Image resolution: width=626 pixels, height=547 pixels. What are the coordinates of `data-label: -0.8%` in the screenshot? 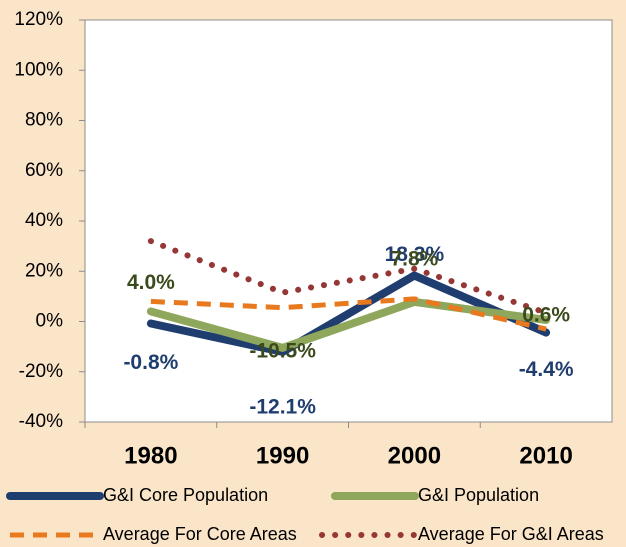 It's located at (150, 362).